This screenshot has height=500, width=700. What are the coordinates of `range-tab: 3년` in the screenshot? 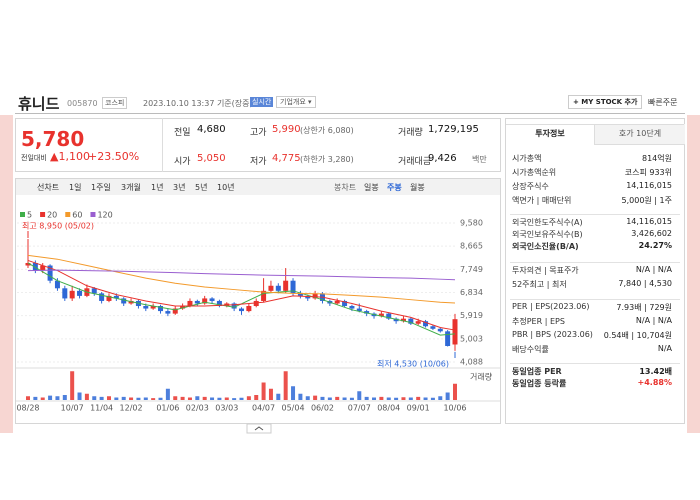 It's located at (179, 187).